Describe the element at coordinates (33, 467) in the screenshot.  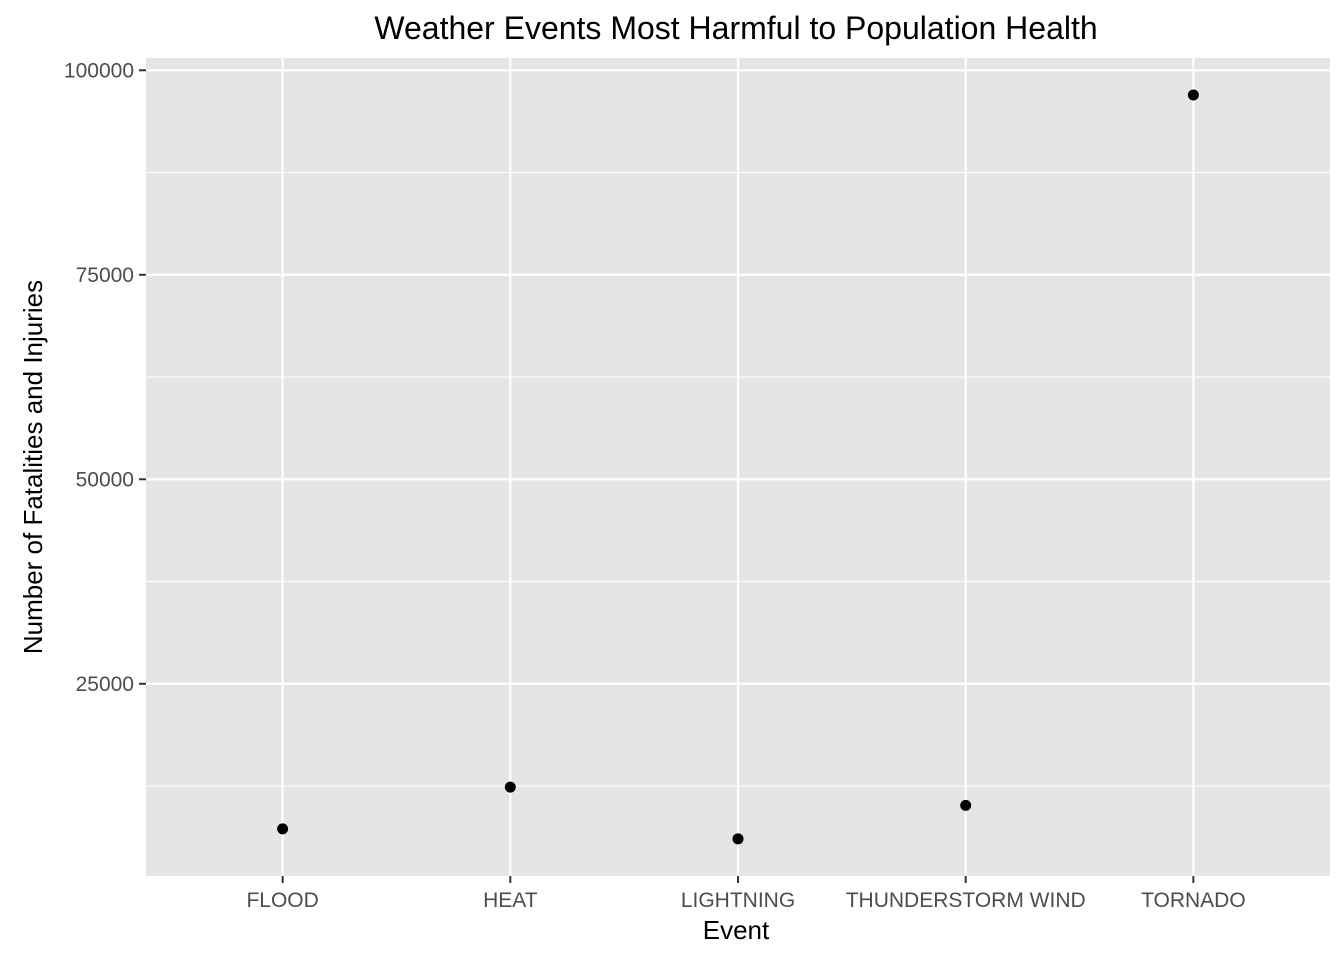
I see `y-axis-title: Number of Fatalities and Injuries` at that location.